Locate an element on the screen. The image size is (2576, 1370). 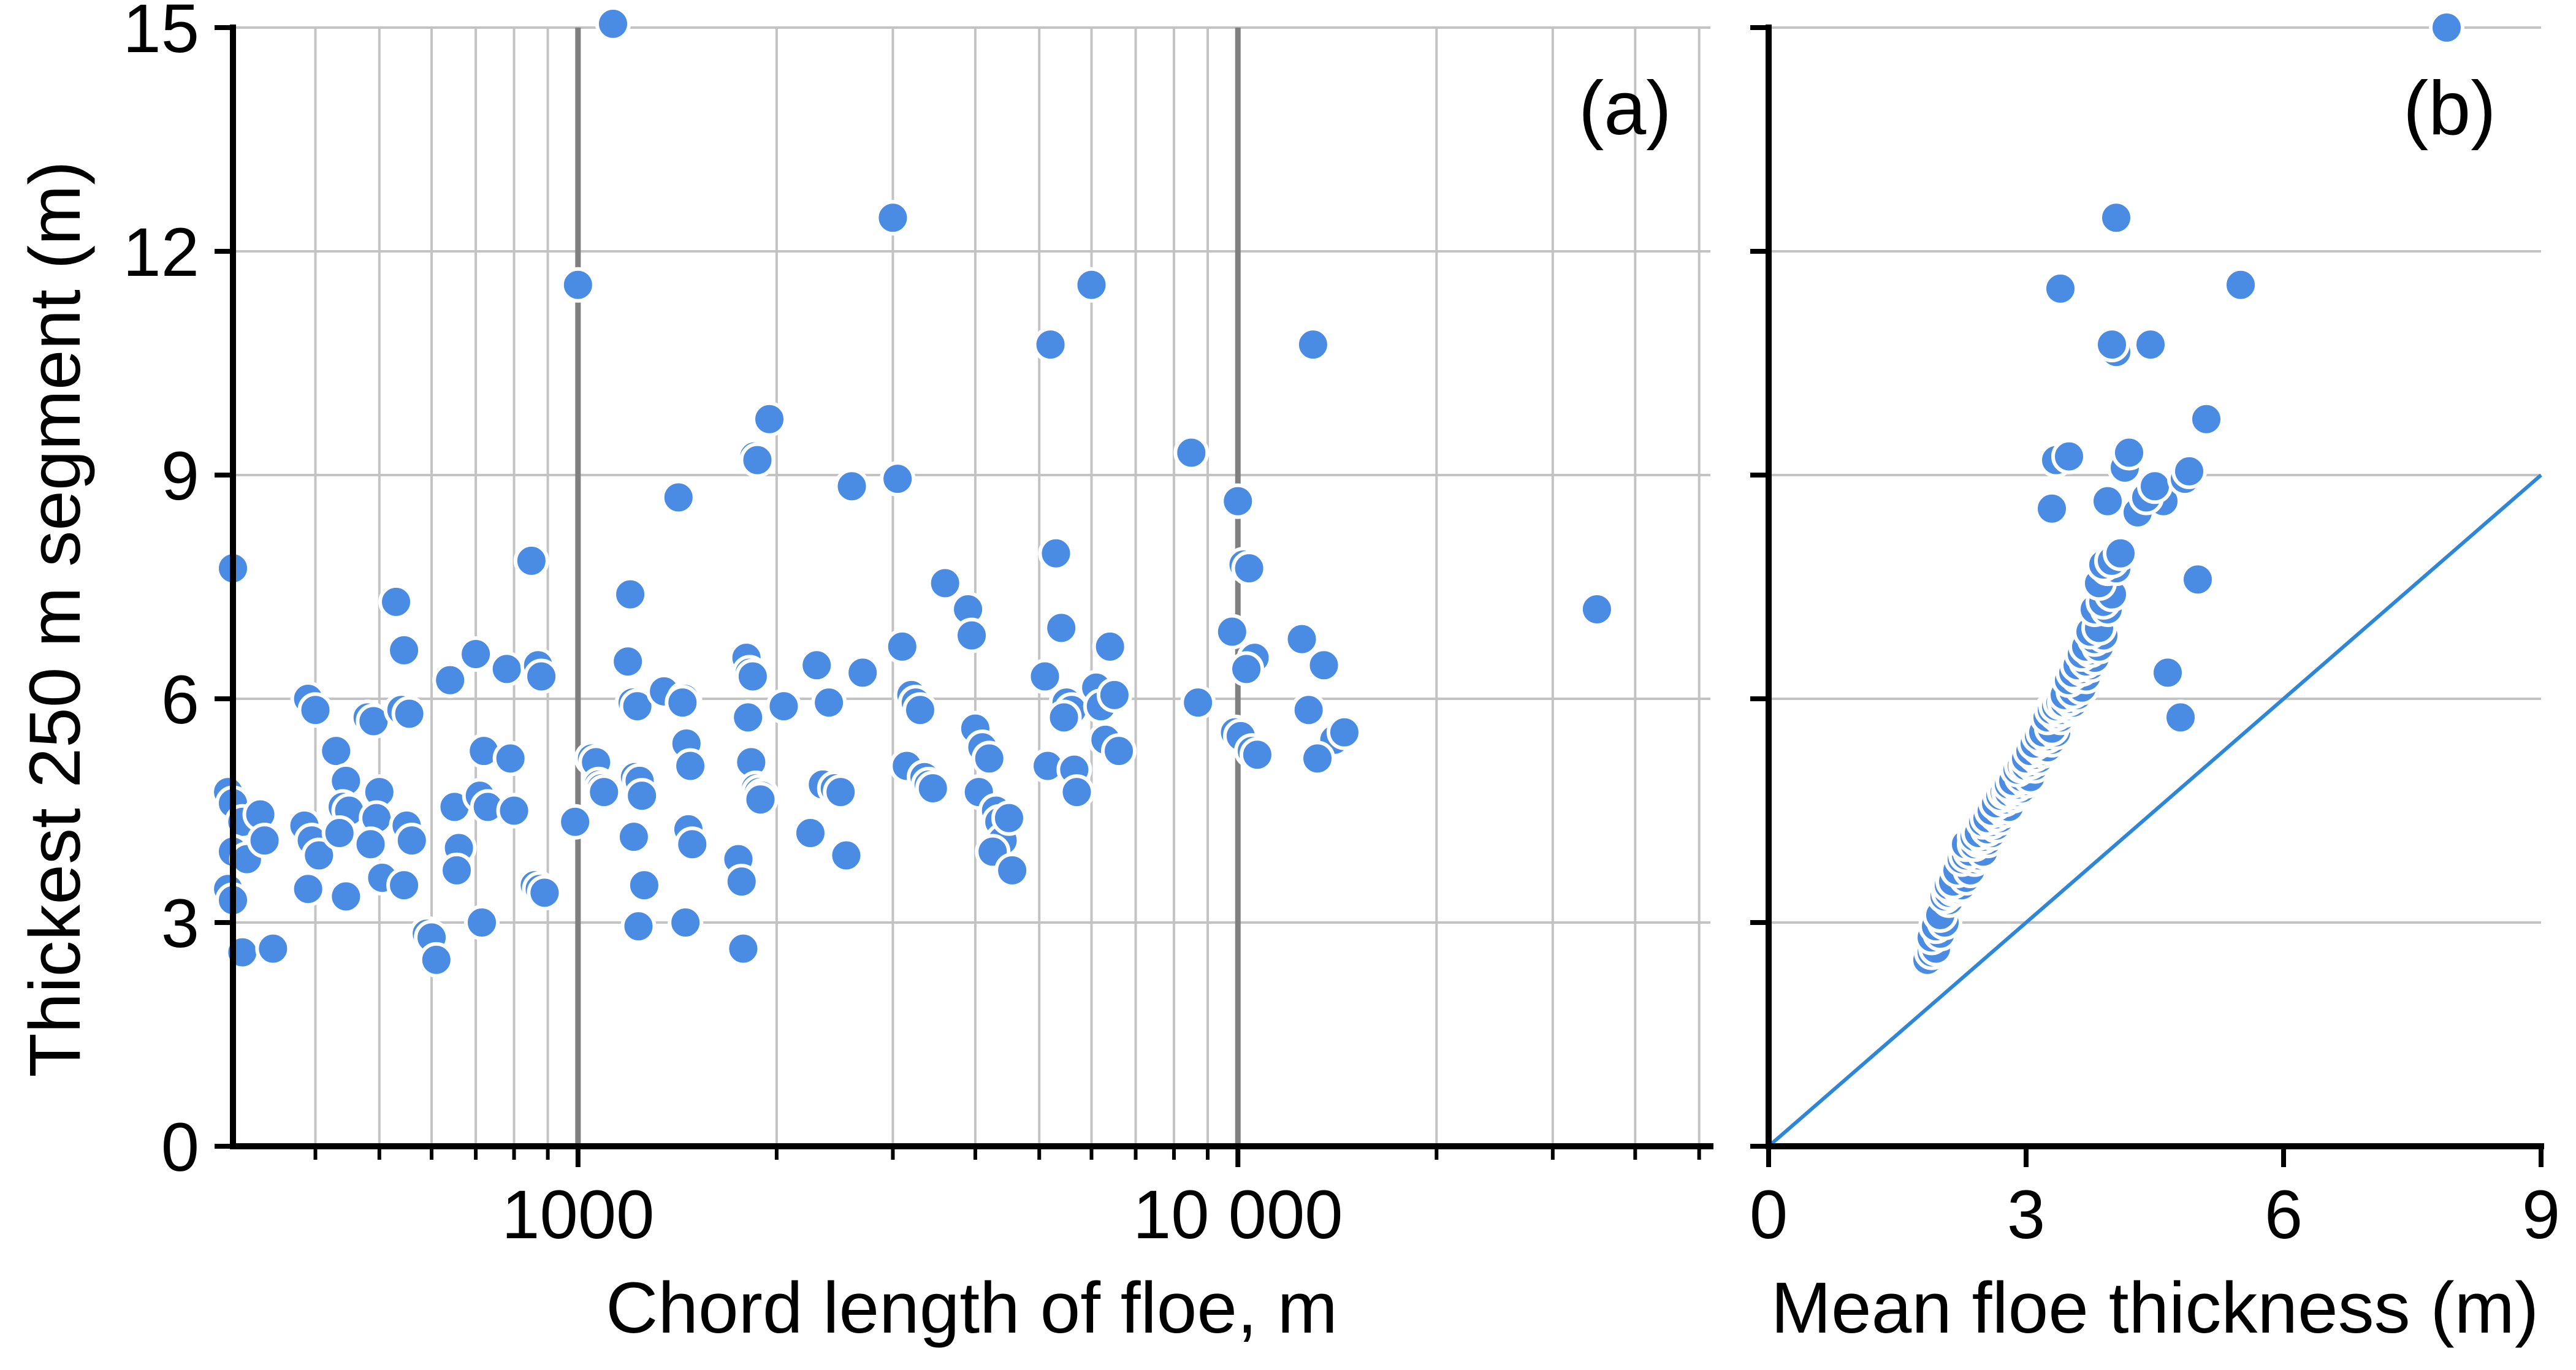
y-tick-label: 15 is located at coordinates (161, 34).